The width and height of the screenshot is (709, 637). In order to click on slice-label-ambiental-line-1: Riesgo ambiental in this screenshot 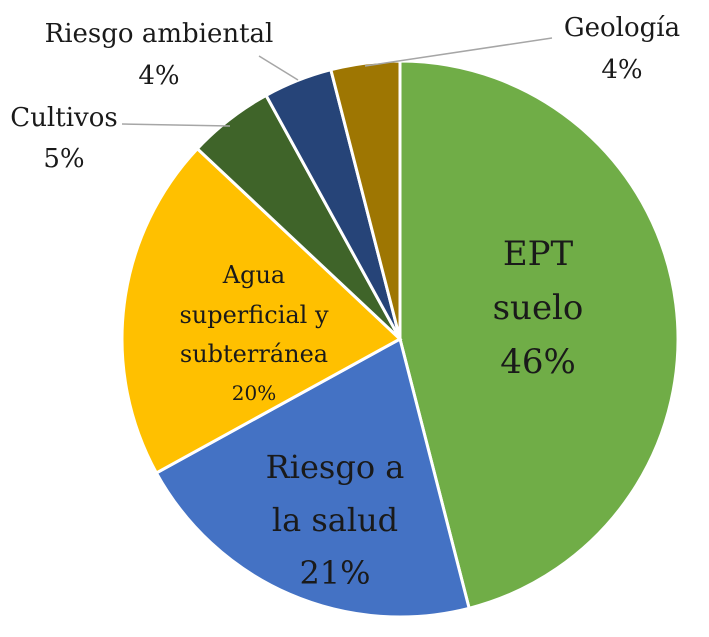, I will do `click(159, 34)`.